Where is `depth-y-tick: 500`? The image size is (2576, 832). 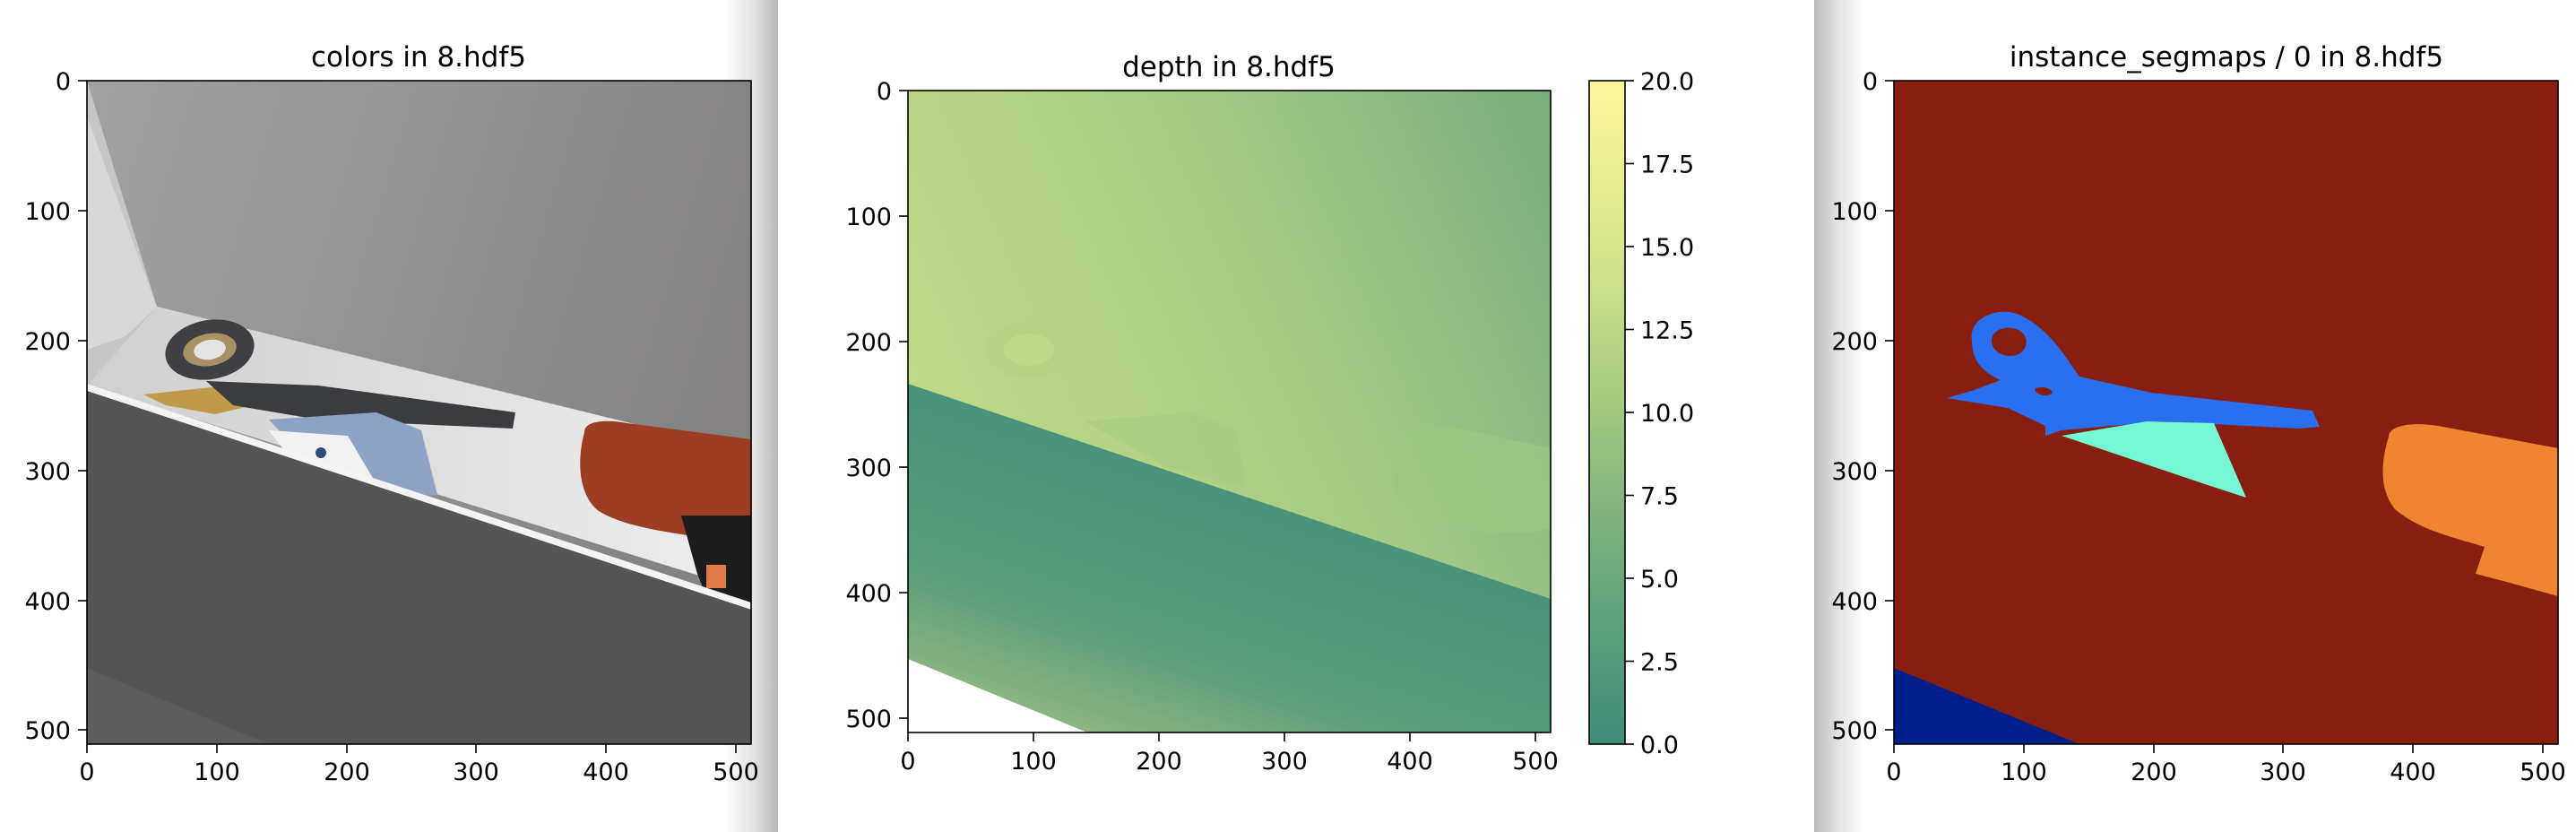 depth-y-tick: 500 is located at coordinates (868, 720).